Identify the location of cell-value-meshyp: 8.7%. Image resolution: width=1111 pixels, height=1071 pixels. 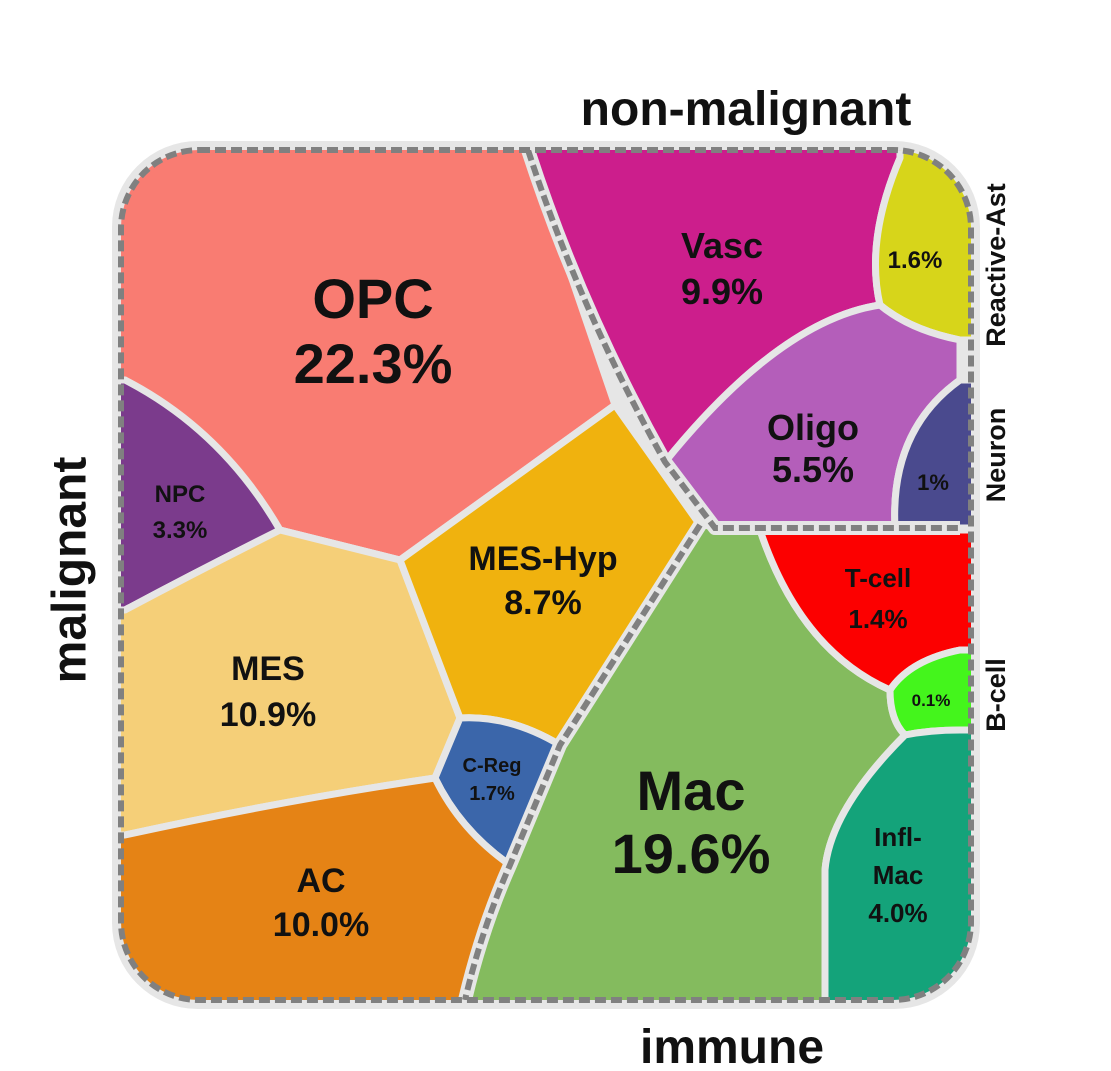
(543, 603).